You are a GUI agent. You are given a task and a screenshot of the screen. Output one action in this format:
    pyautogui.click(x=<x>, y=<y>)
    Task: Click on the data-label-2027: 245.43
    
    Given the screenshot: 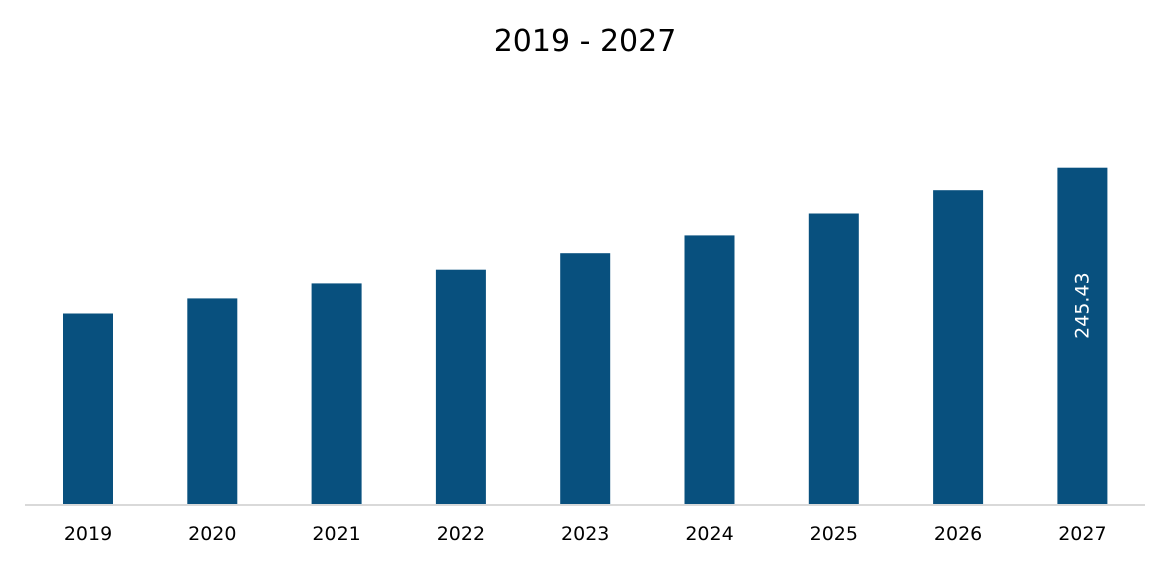 What is the action you would take?
    pyautogui.click(x=1082, y=305)
    